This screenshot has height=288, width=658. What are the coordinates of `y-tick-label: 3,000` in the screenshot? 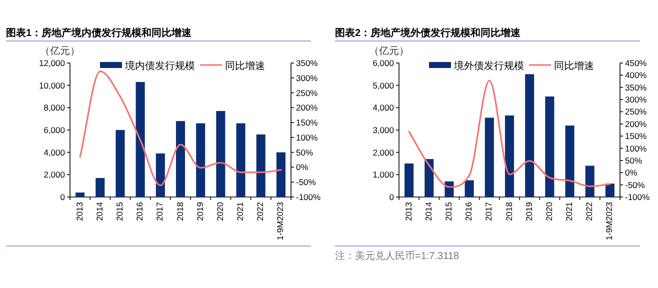 It's located at (383, 130).